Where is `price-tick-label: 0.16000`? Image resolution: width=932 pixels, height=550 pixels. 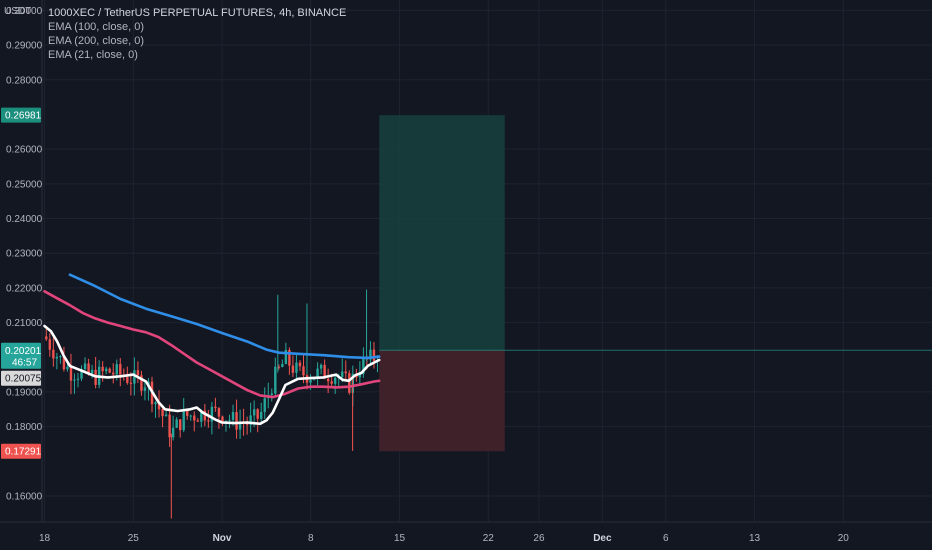
price-tick-label: 0.16000 is located at coordinates (24, 496).